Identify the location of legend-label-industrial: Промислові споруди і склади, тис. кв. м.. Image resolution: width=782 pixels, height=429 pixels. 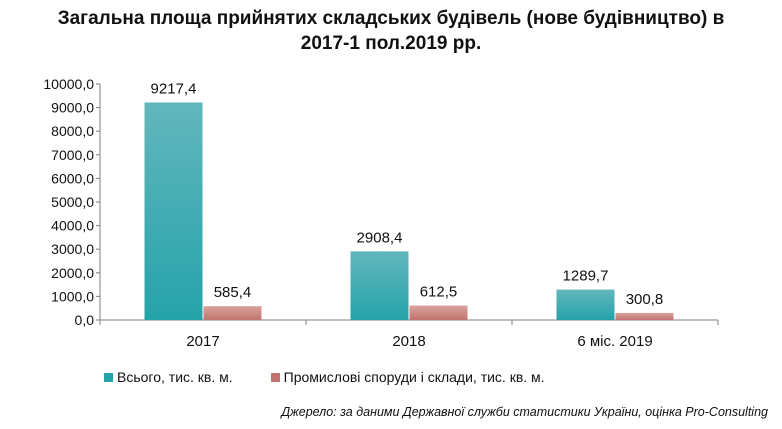
(414, 377).